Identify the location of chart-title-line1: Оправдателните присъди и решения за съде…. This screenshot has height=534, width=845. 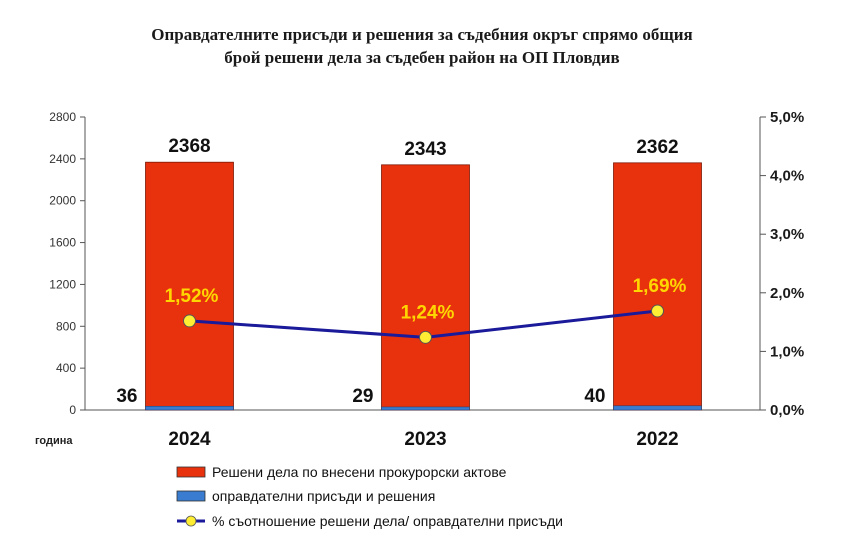
(421, 34).